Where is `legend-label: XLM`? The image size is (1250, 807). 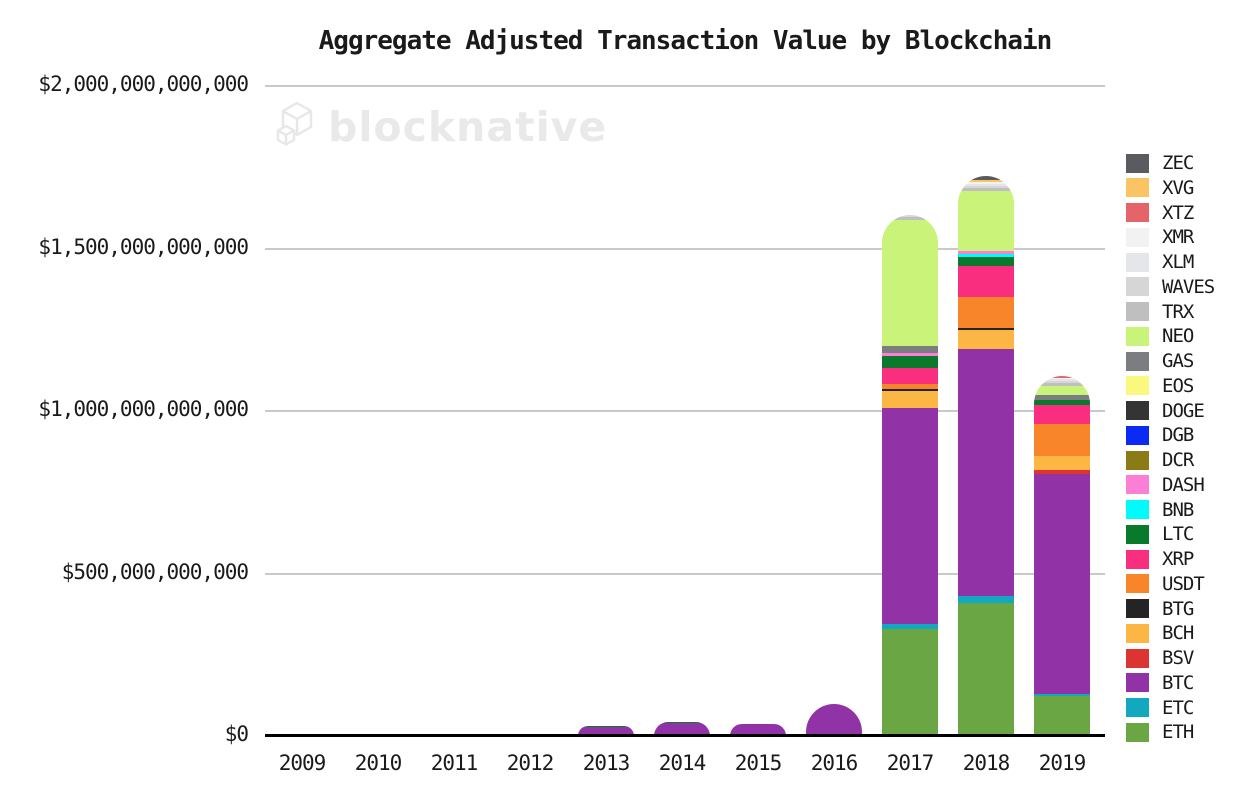
legend-label: XLM is located at coordinates (1178, 262).